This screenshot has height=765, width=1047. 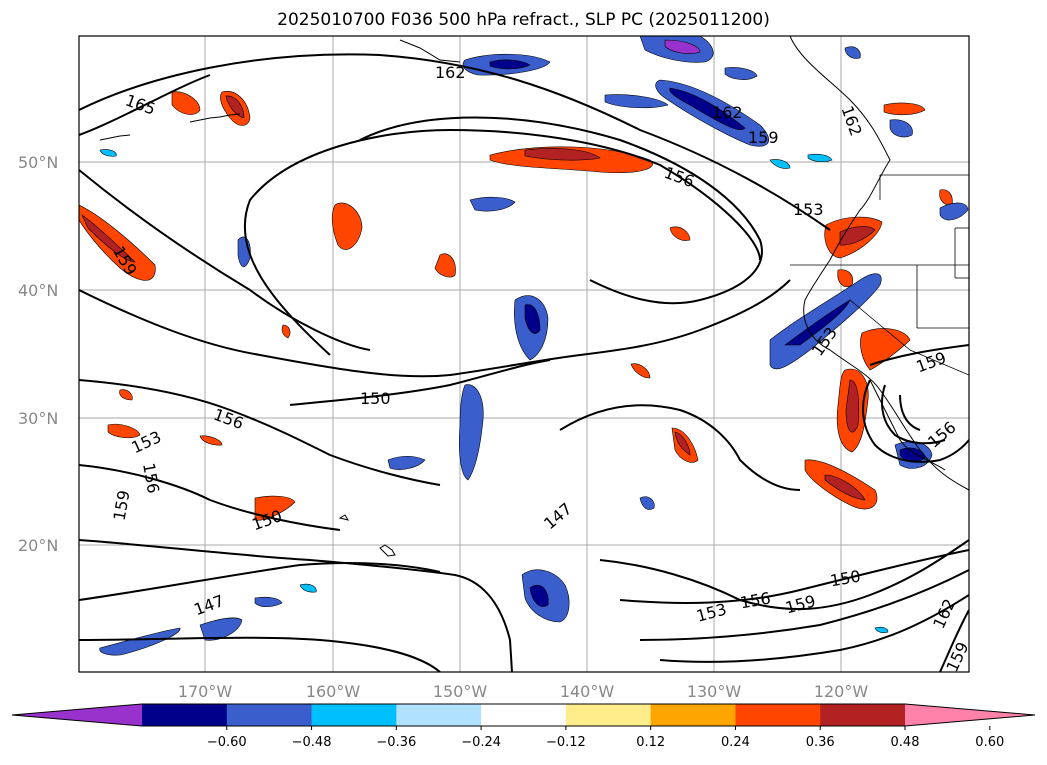 I want to click on lon-label: 150°W, so click(x=460, y=691).